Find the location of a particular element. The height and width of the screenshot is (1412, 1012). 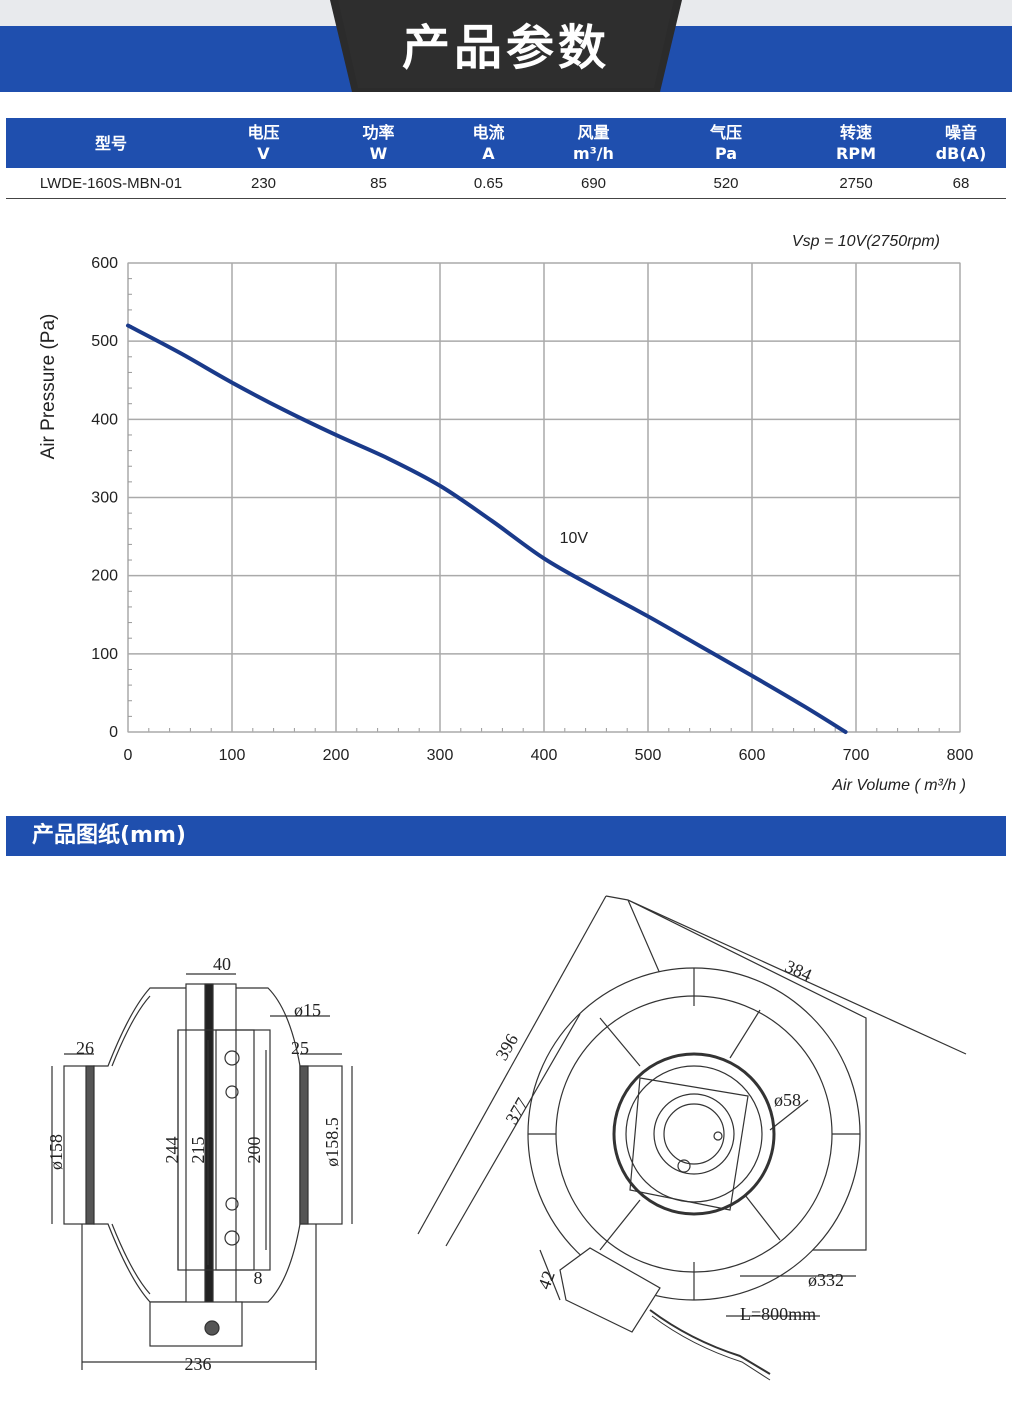

spec-cell: 85 is located at coordinates (378, 183).